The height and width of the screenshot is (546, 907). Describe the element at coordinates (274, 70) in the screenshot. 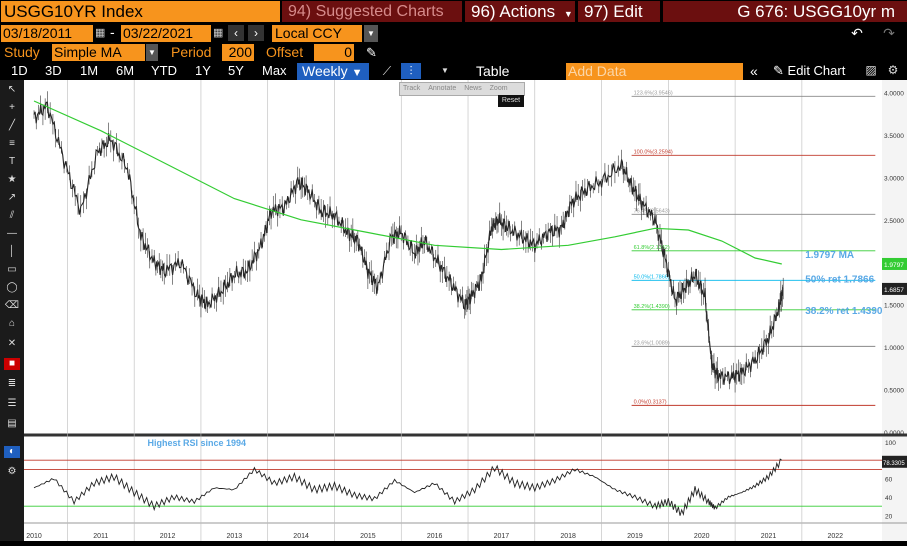

I see `range-button-max: Max` at that location.